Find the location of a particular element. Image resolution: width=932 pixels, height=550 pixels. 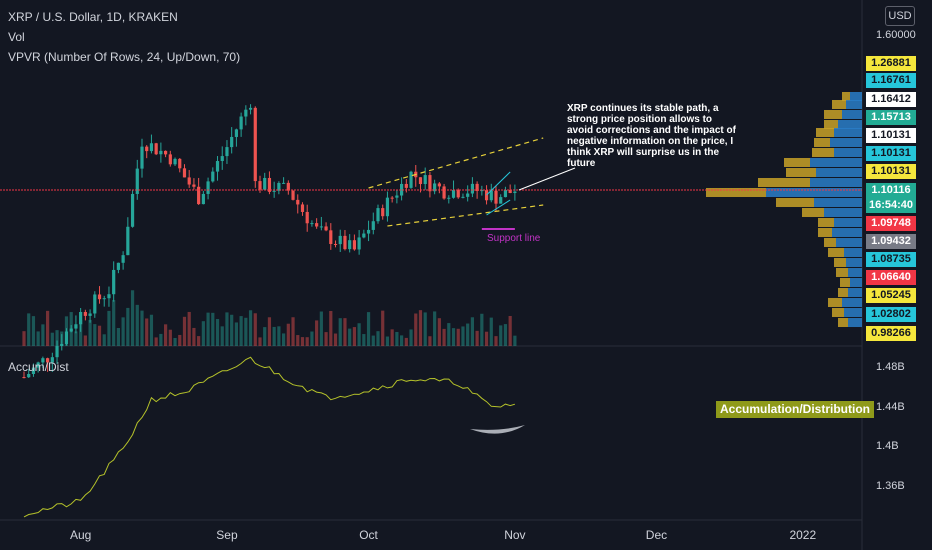

channel-lower-line is located at coordinates (465, 215).